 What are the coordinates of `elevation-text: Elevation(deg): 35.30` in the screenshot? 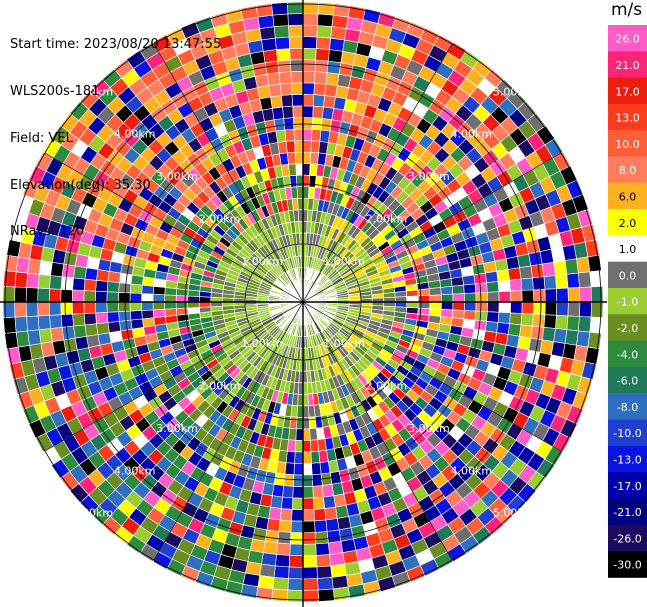 It's located at (80, 185).